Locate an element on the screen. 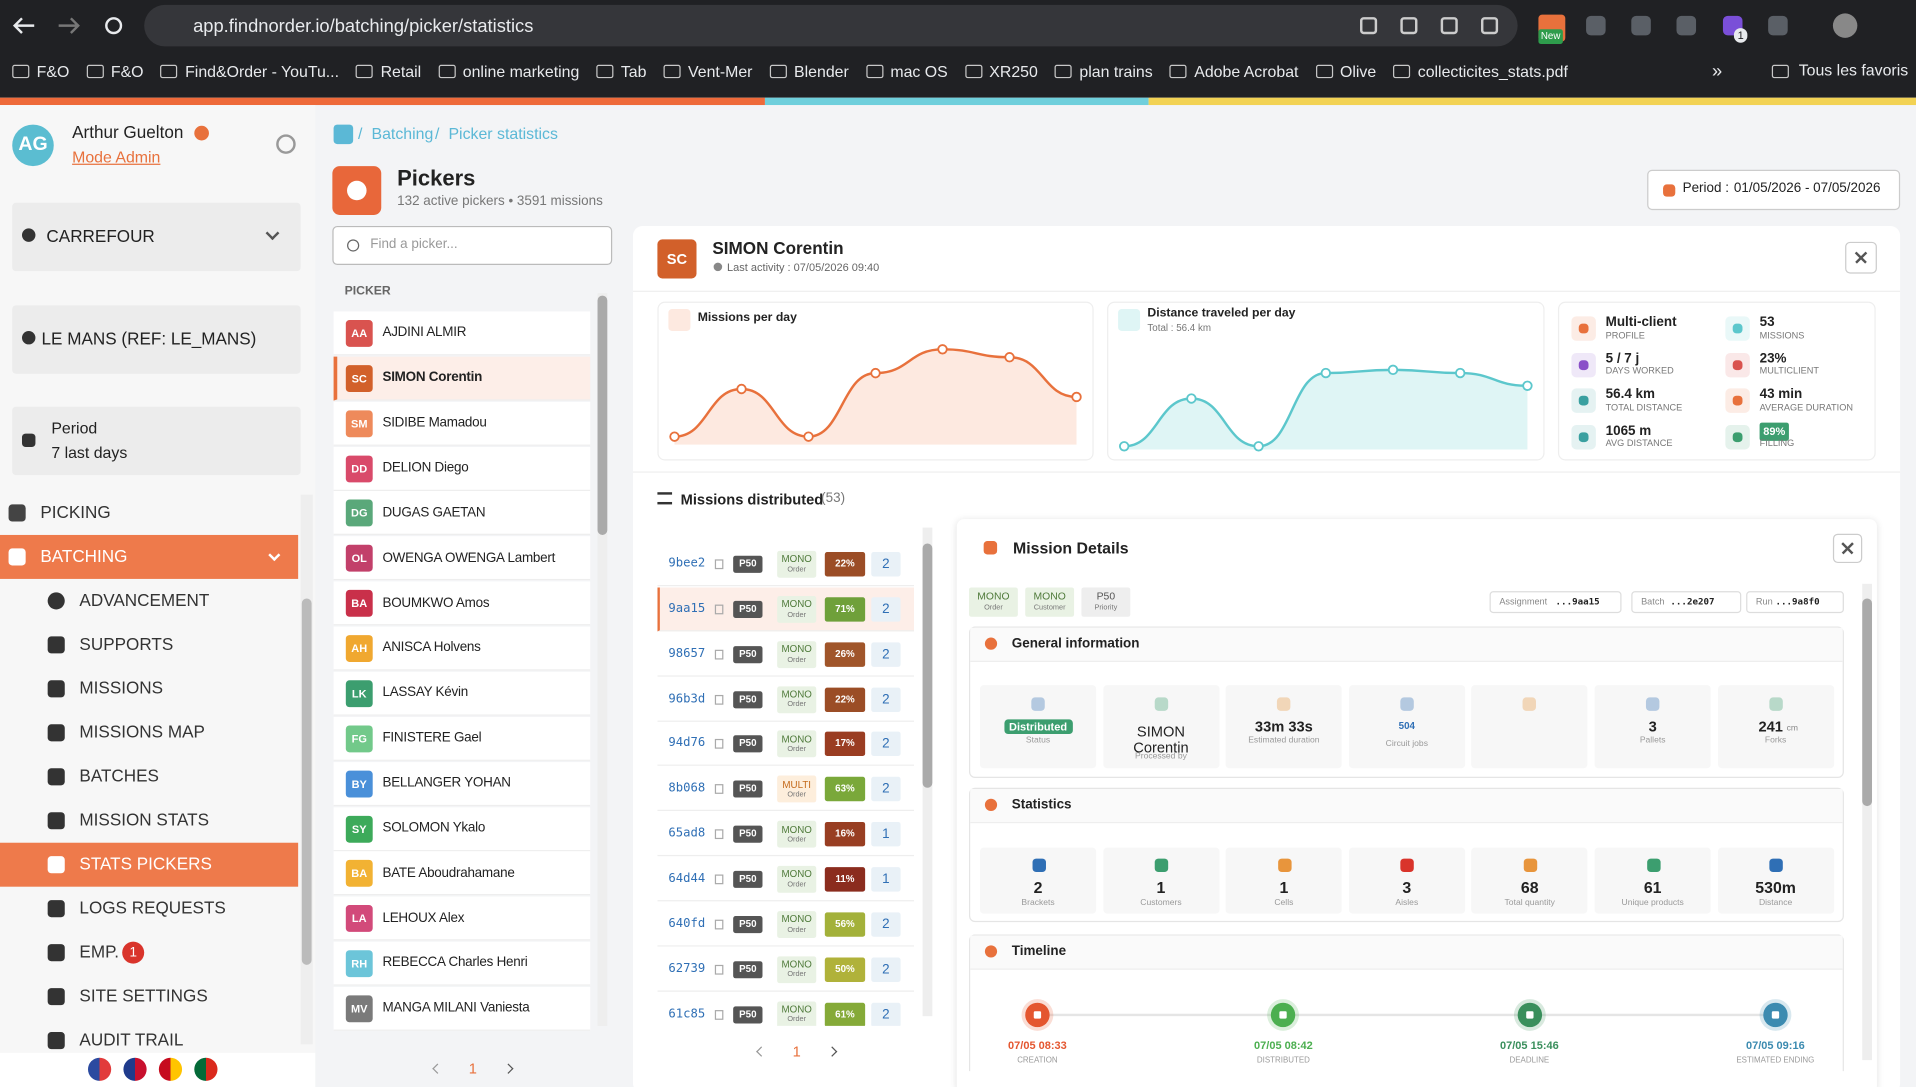 This screenshot has width=1916, height=1087. mission-type-label: MONO is located at coordinates (796, 829).